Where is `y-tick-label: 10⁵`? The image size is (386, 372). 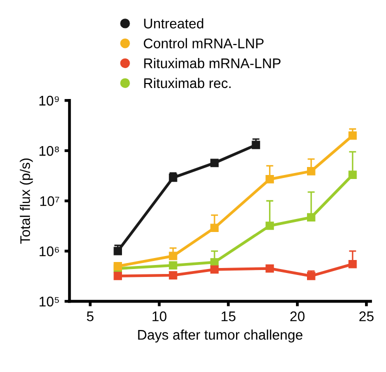
y-tick-label: 10⁵ is located at coordinates (49, 301).